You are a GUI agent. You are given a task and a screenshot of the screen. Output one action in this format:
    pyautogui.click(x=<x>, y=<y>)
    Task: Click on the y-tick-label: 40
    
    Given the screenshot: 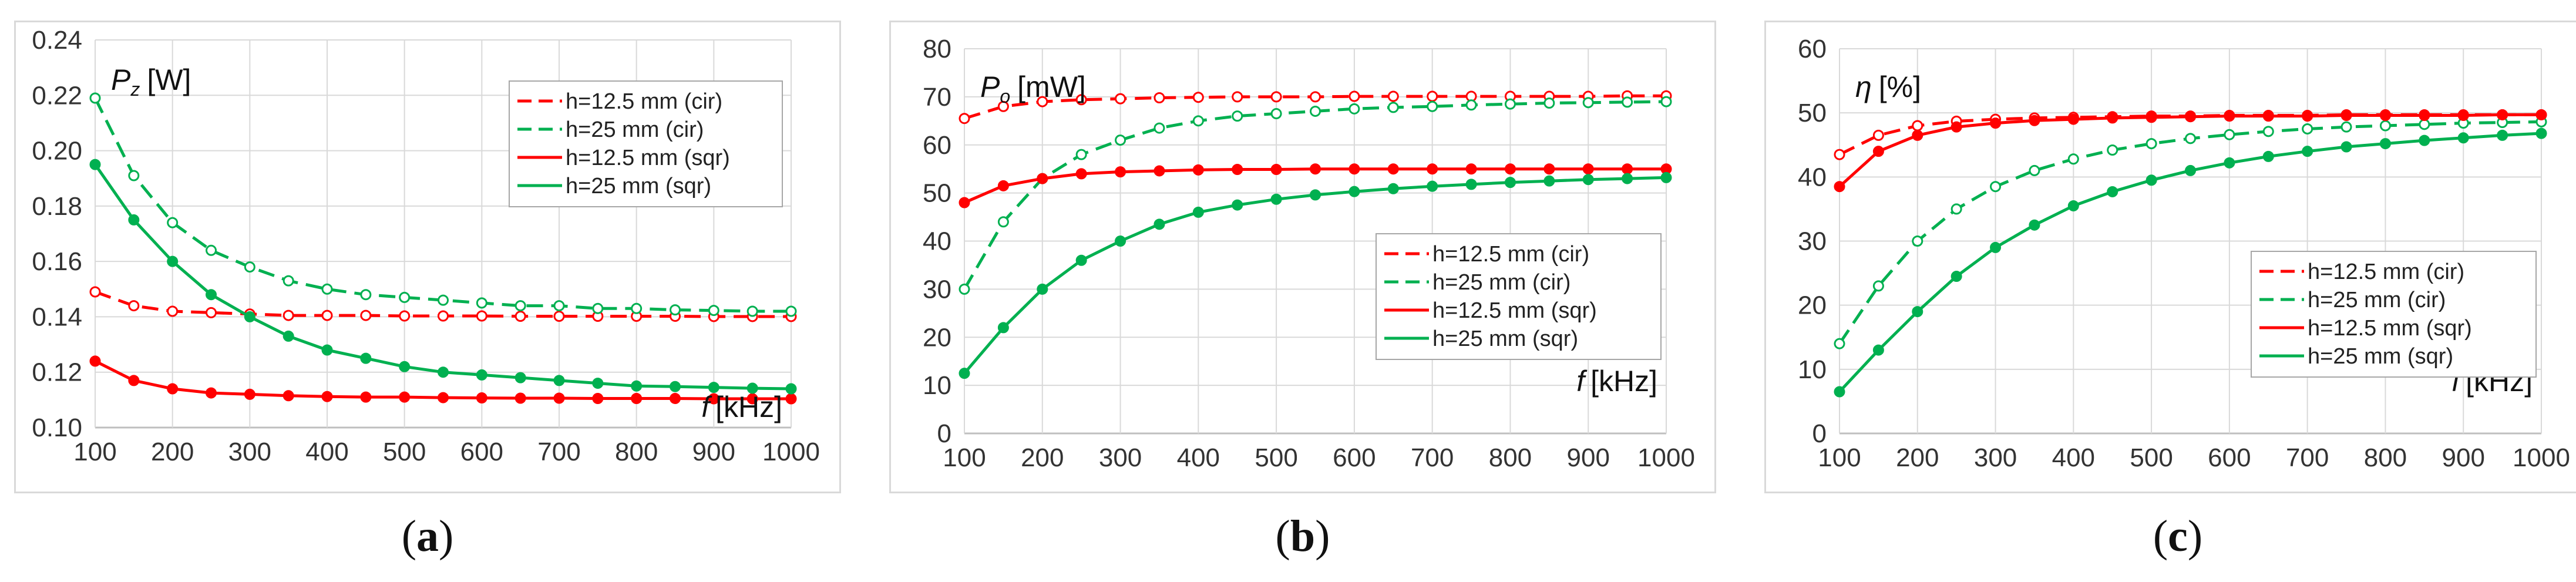 What is the action you would take?
    pyautogui.click(x=937, y=241)
    